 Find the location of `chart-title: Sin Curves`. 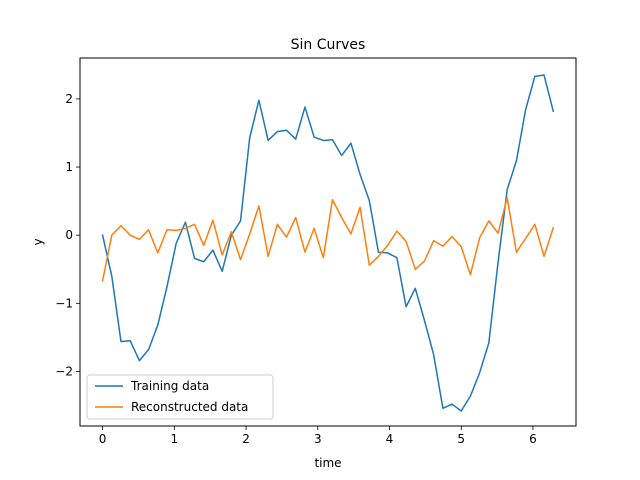

chart-title: Sin Curves is located at coordinates (328, 45).